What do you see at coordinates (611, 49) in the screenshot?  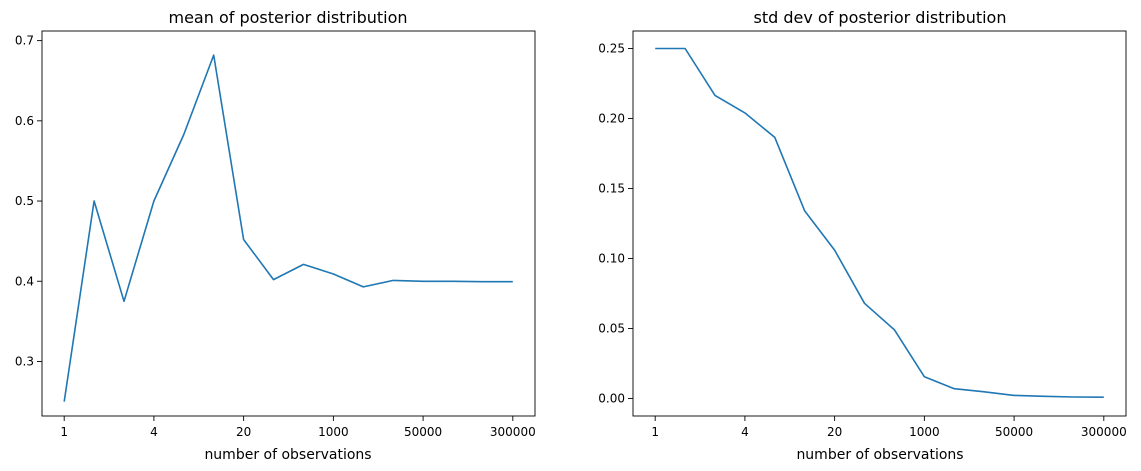 I see `y-tick-label: 0.25` at bounding box center [611, 49].